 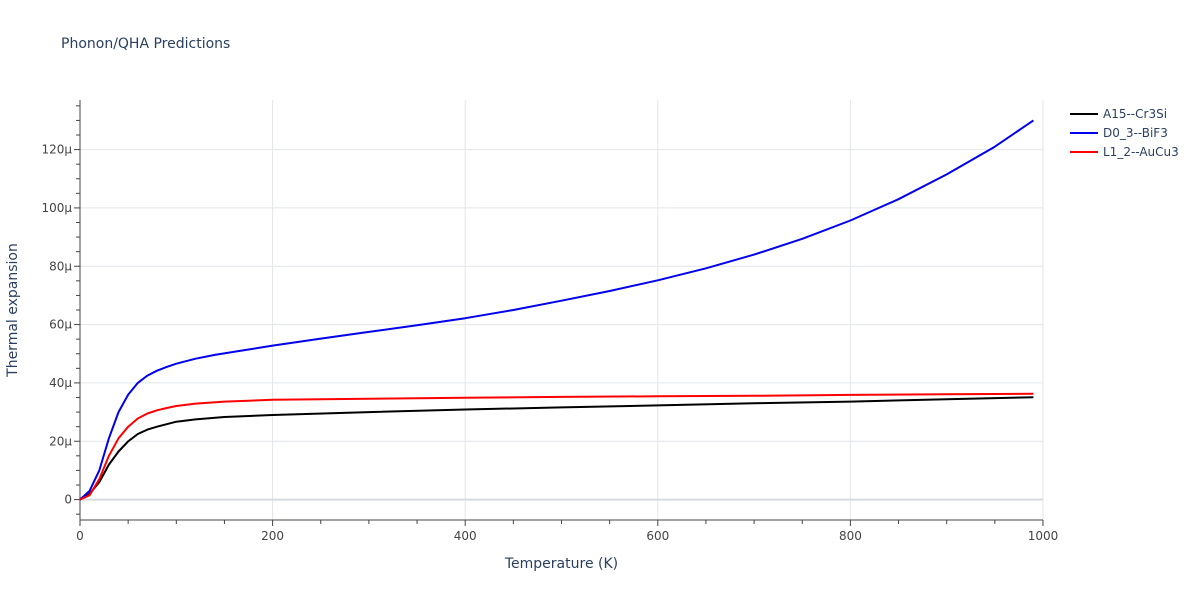 I want to click on legend-item: A15--Cr3Si, so click(x=1118, y=114).